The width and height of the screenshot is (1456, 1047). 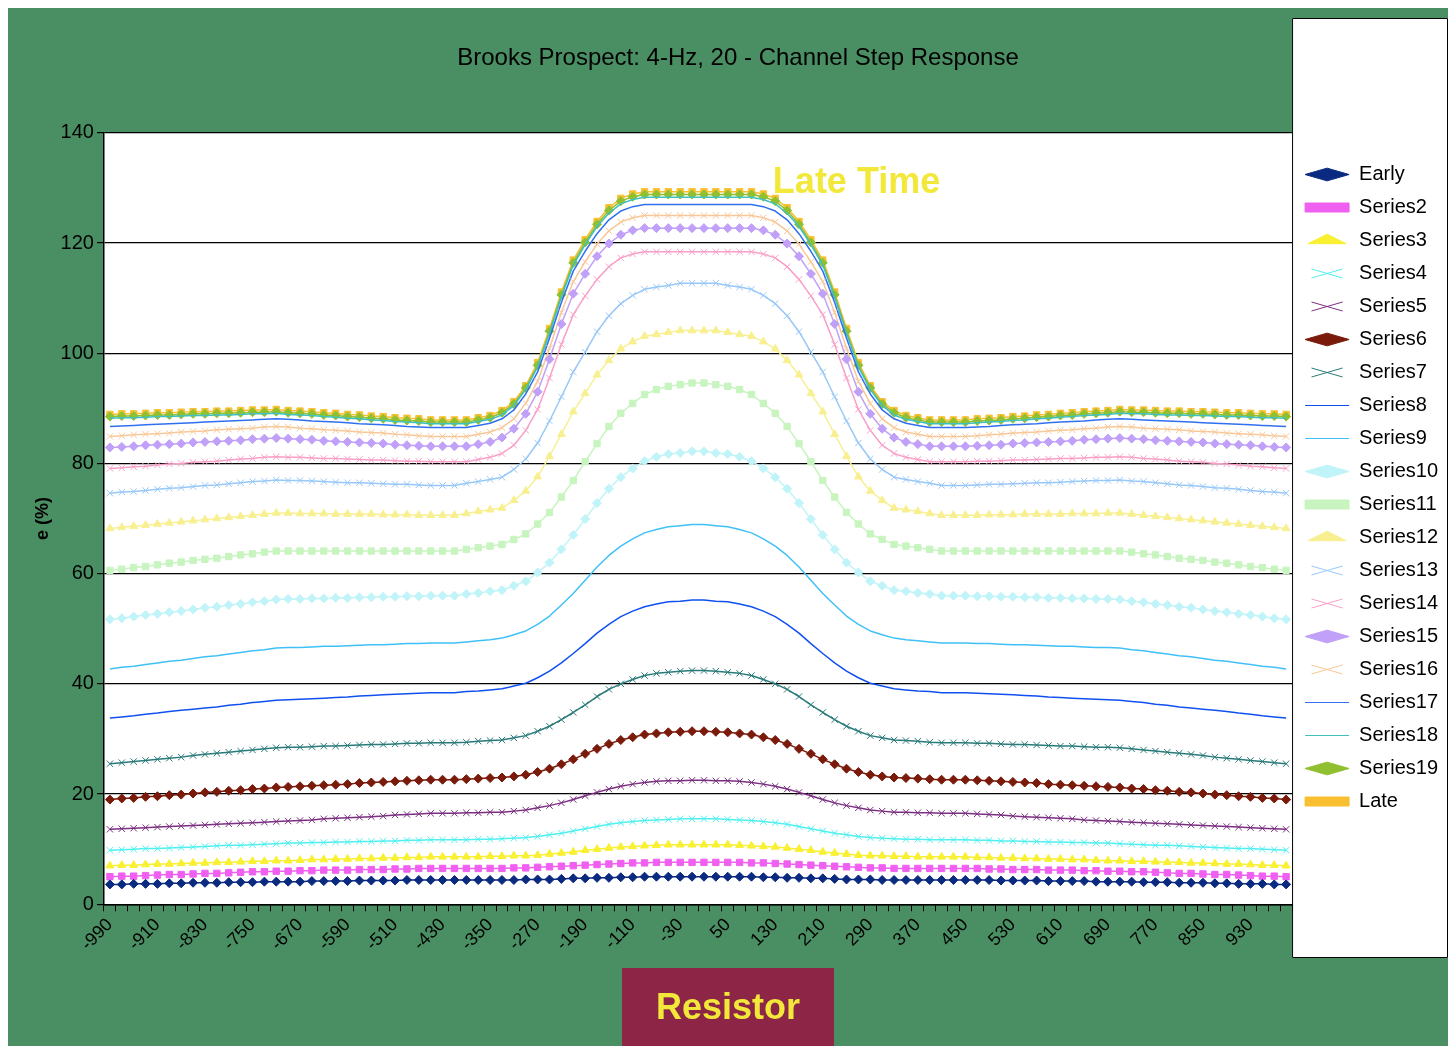 What do you see at coordinates (41, 519) in the screenshot?
I see `y-axis-title: e (%)` at bounding box center [41, 519].